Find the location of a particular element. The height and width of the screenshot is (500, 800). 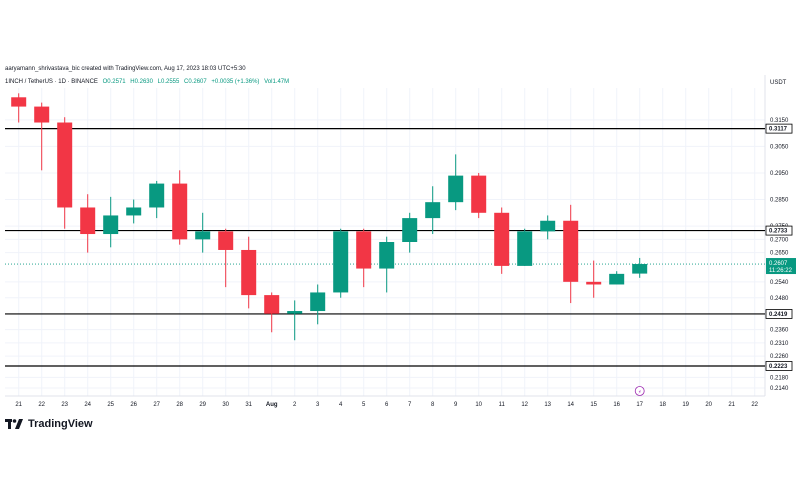

countdown-label: 11:26:22 is located at coordinates (781, 271).